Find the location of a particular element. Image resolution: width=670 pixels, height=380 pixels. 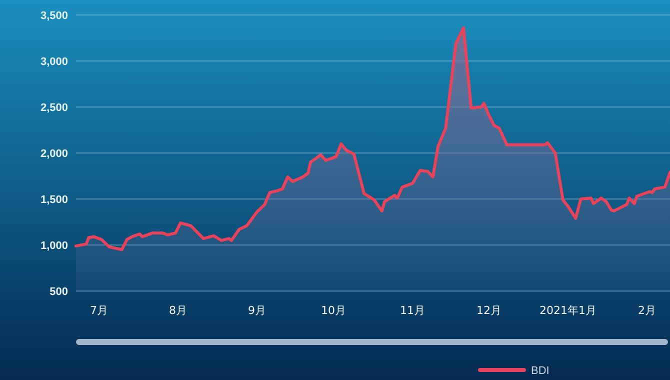

x-tick-label: 8月 is located at coordinates (177, 310).